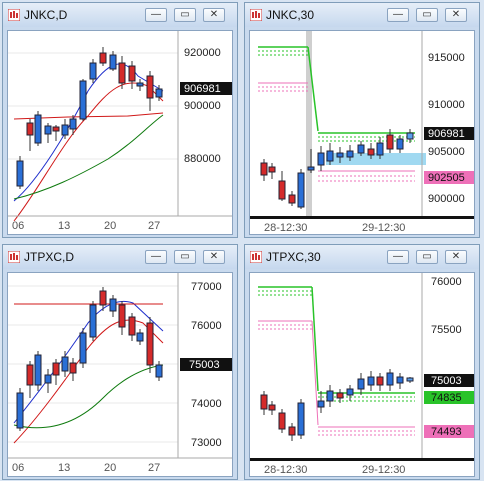  I want to click on title-bar: JNKC,D — ▭ ✕, so click(120, 15).